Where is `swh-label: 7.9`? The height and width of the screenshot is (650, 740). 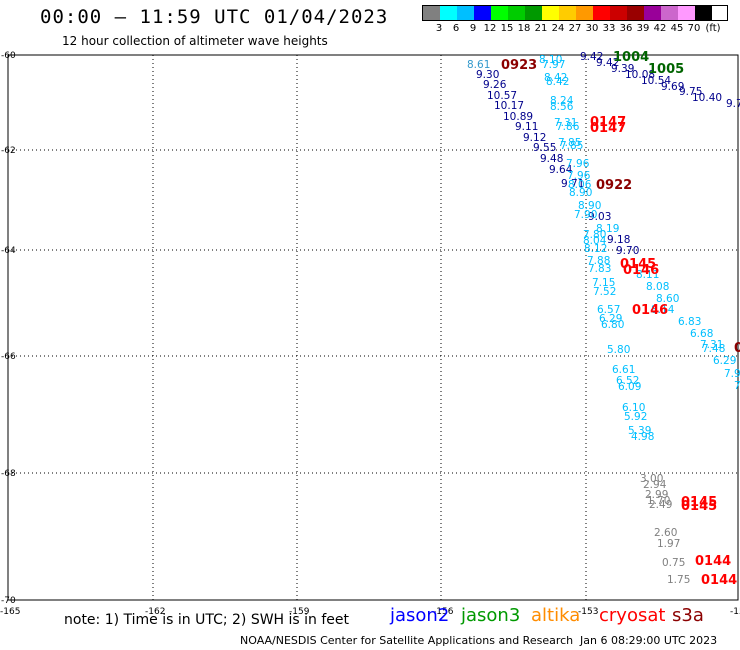 swh-label: 7.9 is located at coordinates (732, 374).